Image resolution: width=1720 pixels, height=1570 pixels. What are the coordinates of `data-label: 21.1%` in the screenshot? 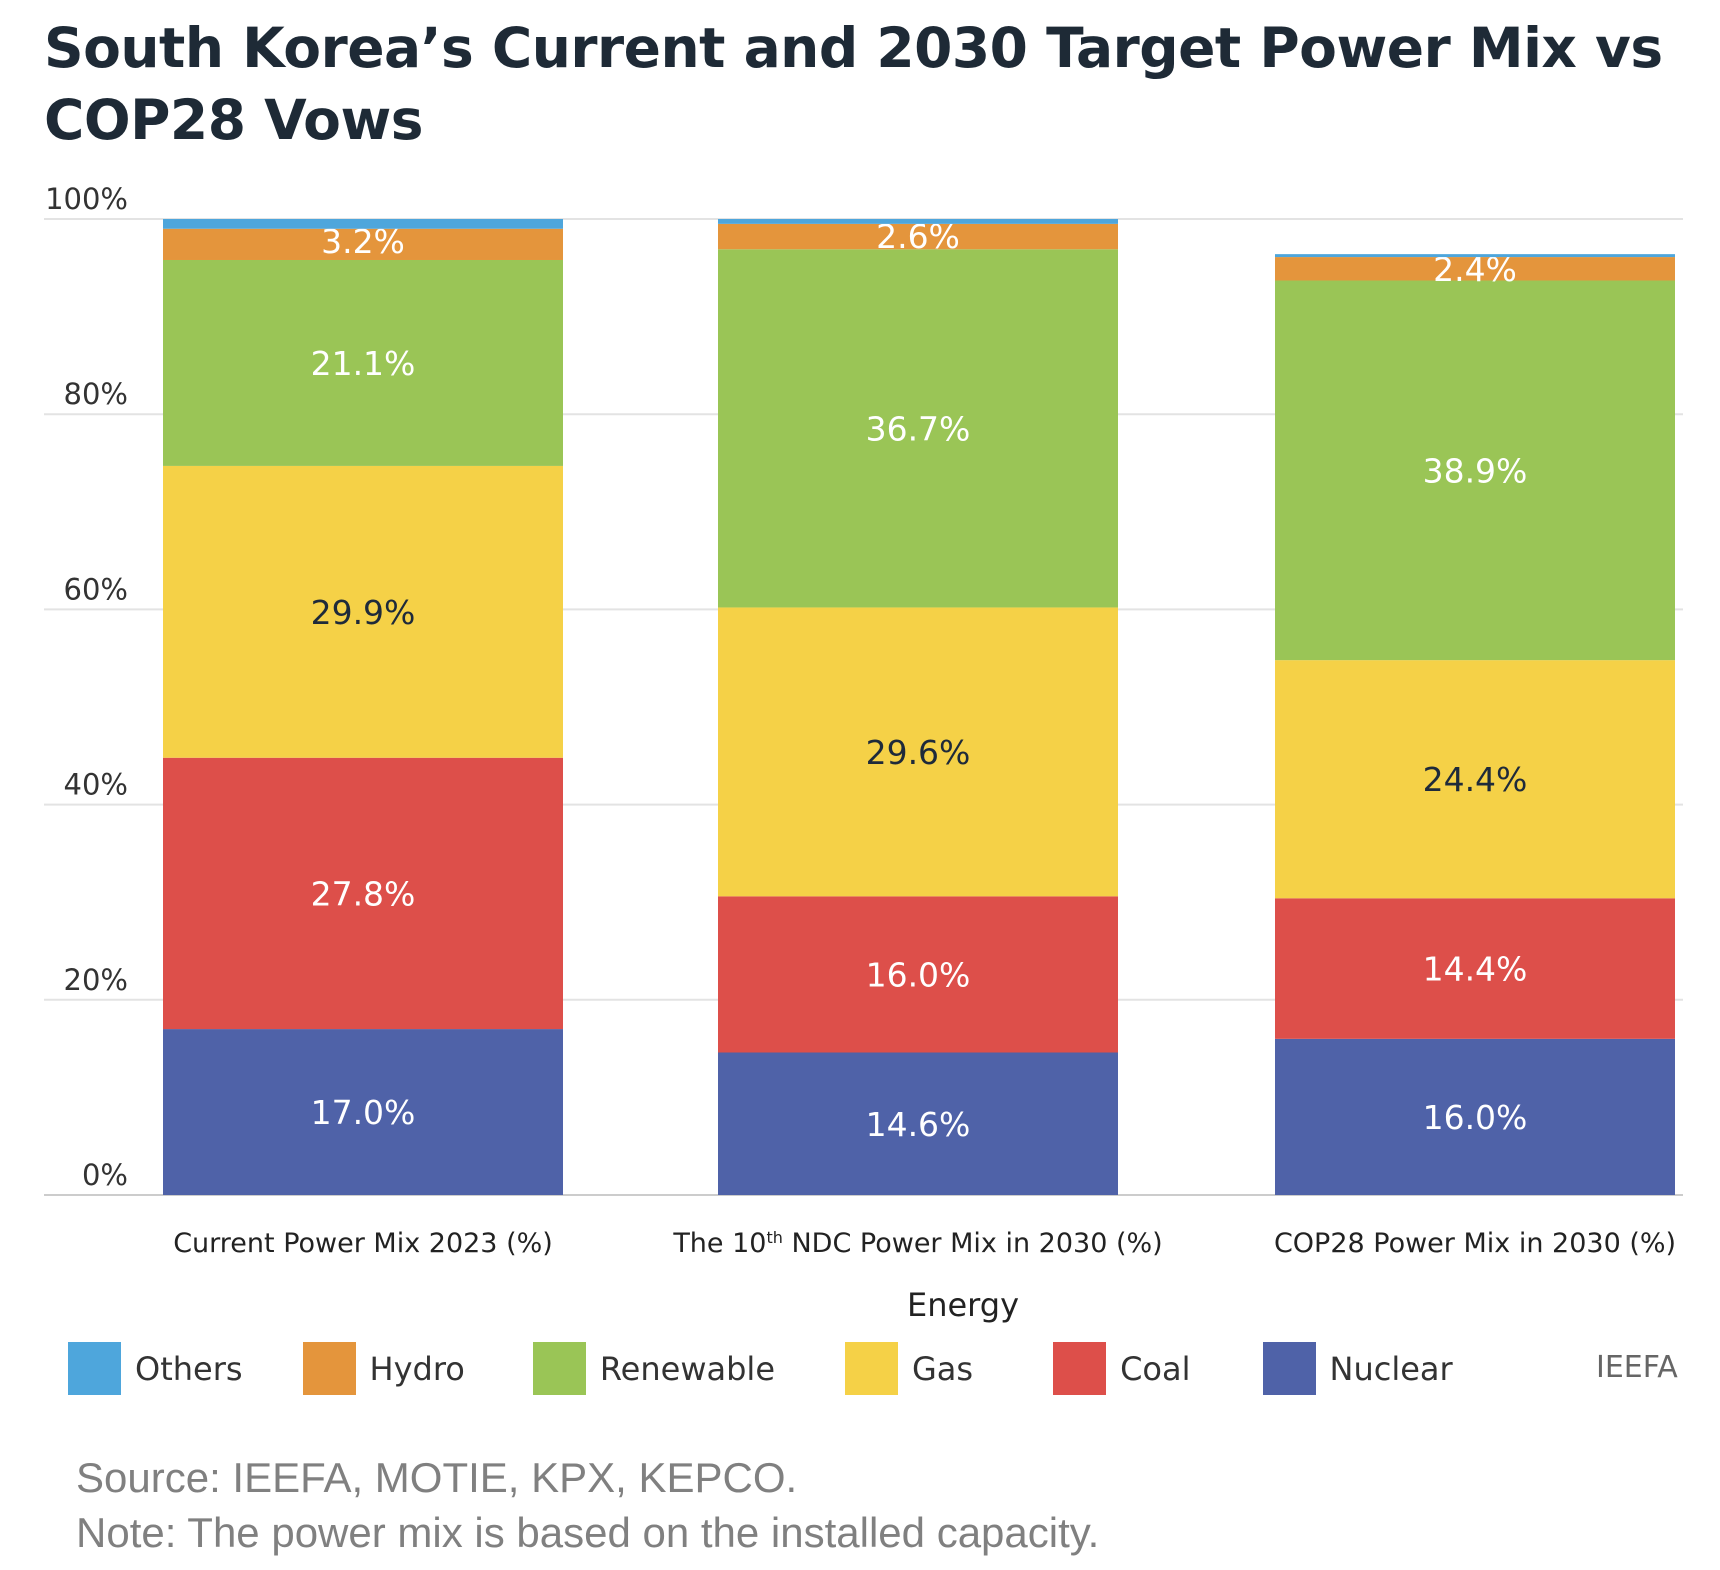 It's located at (363, 363).